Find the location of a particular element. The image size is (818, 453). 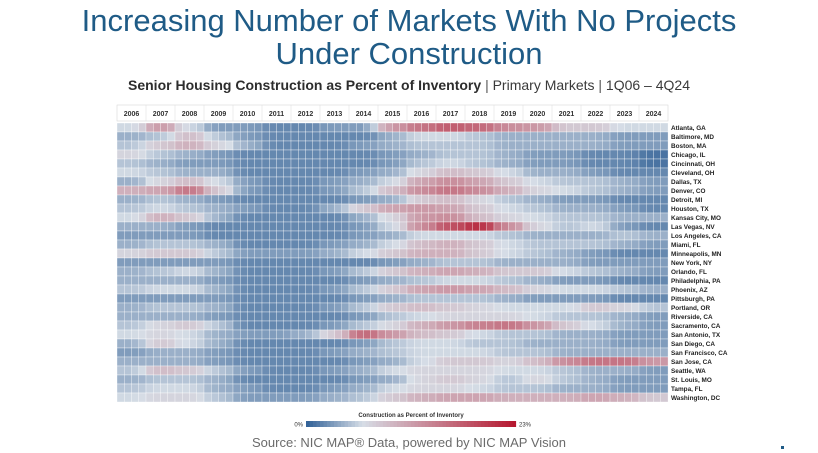

y-category-label: Las Vegas, NV is located at coordinates (693, 227).